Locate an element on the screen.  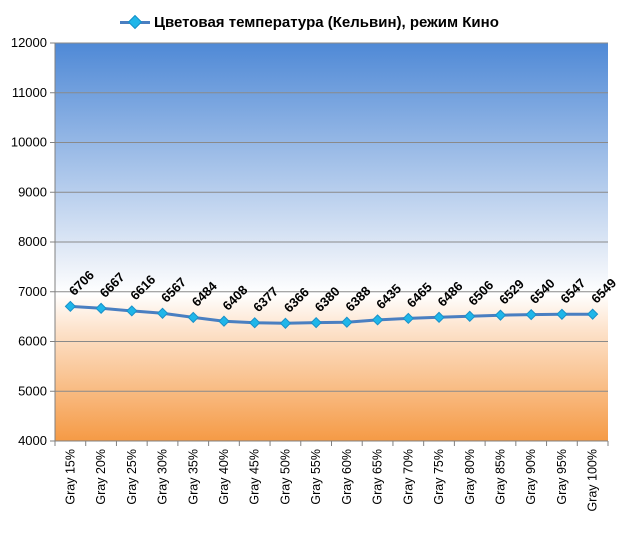
y-tick-label: 6000 is located at coordinates (32, 341).